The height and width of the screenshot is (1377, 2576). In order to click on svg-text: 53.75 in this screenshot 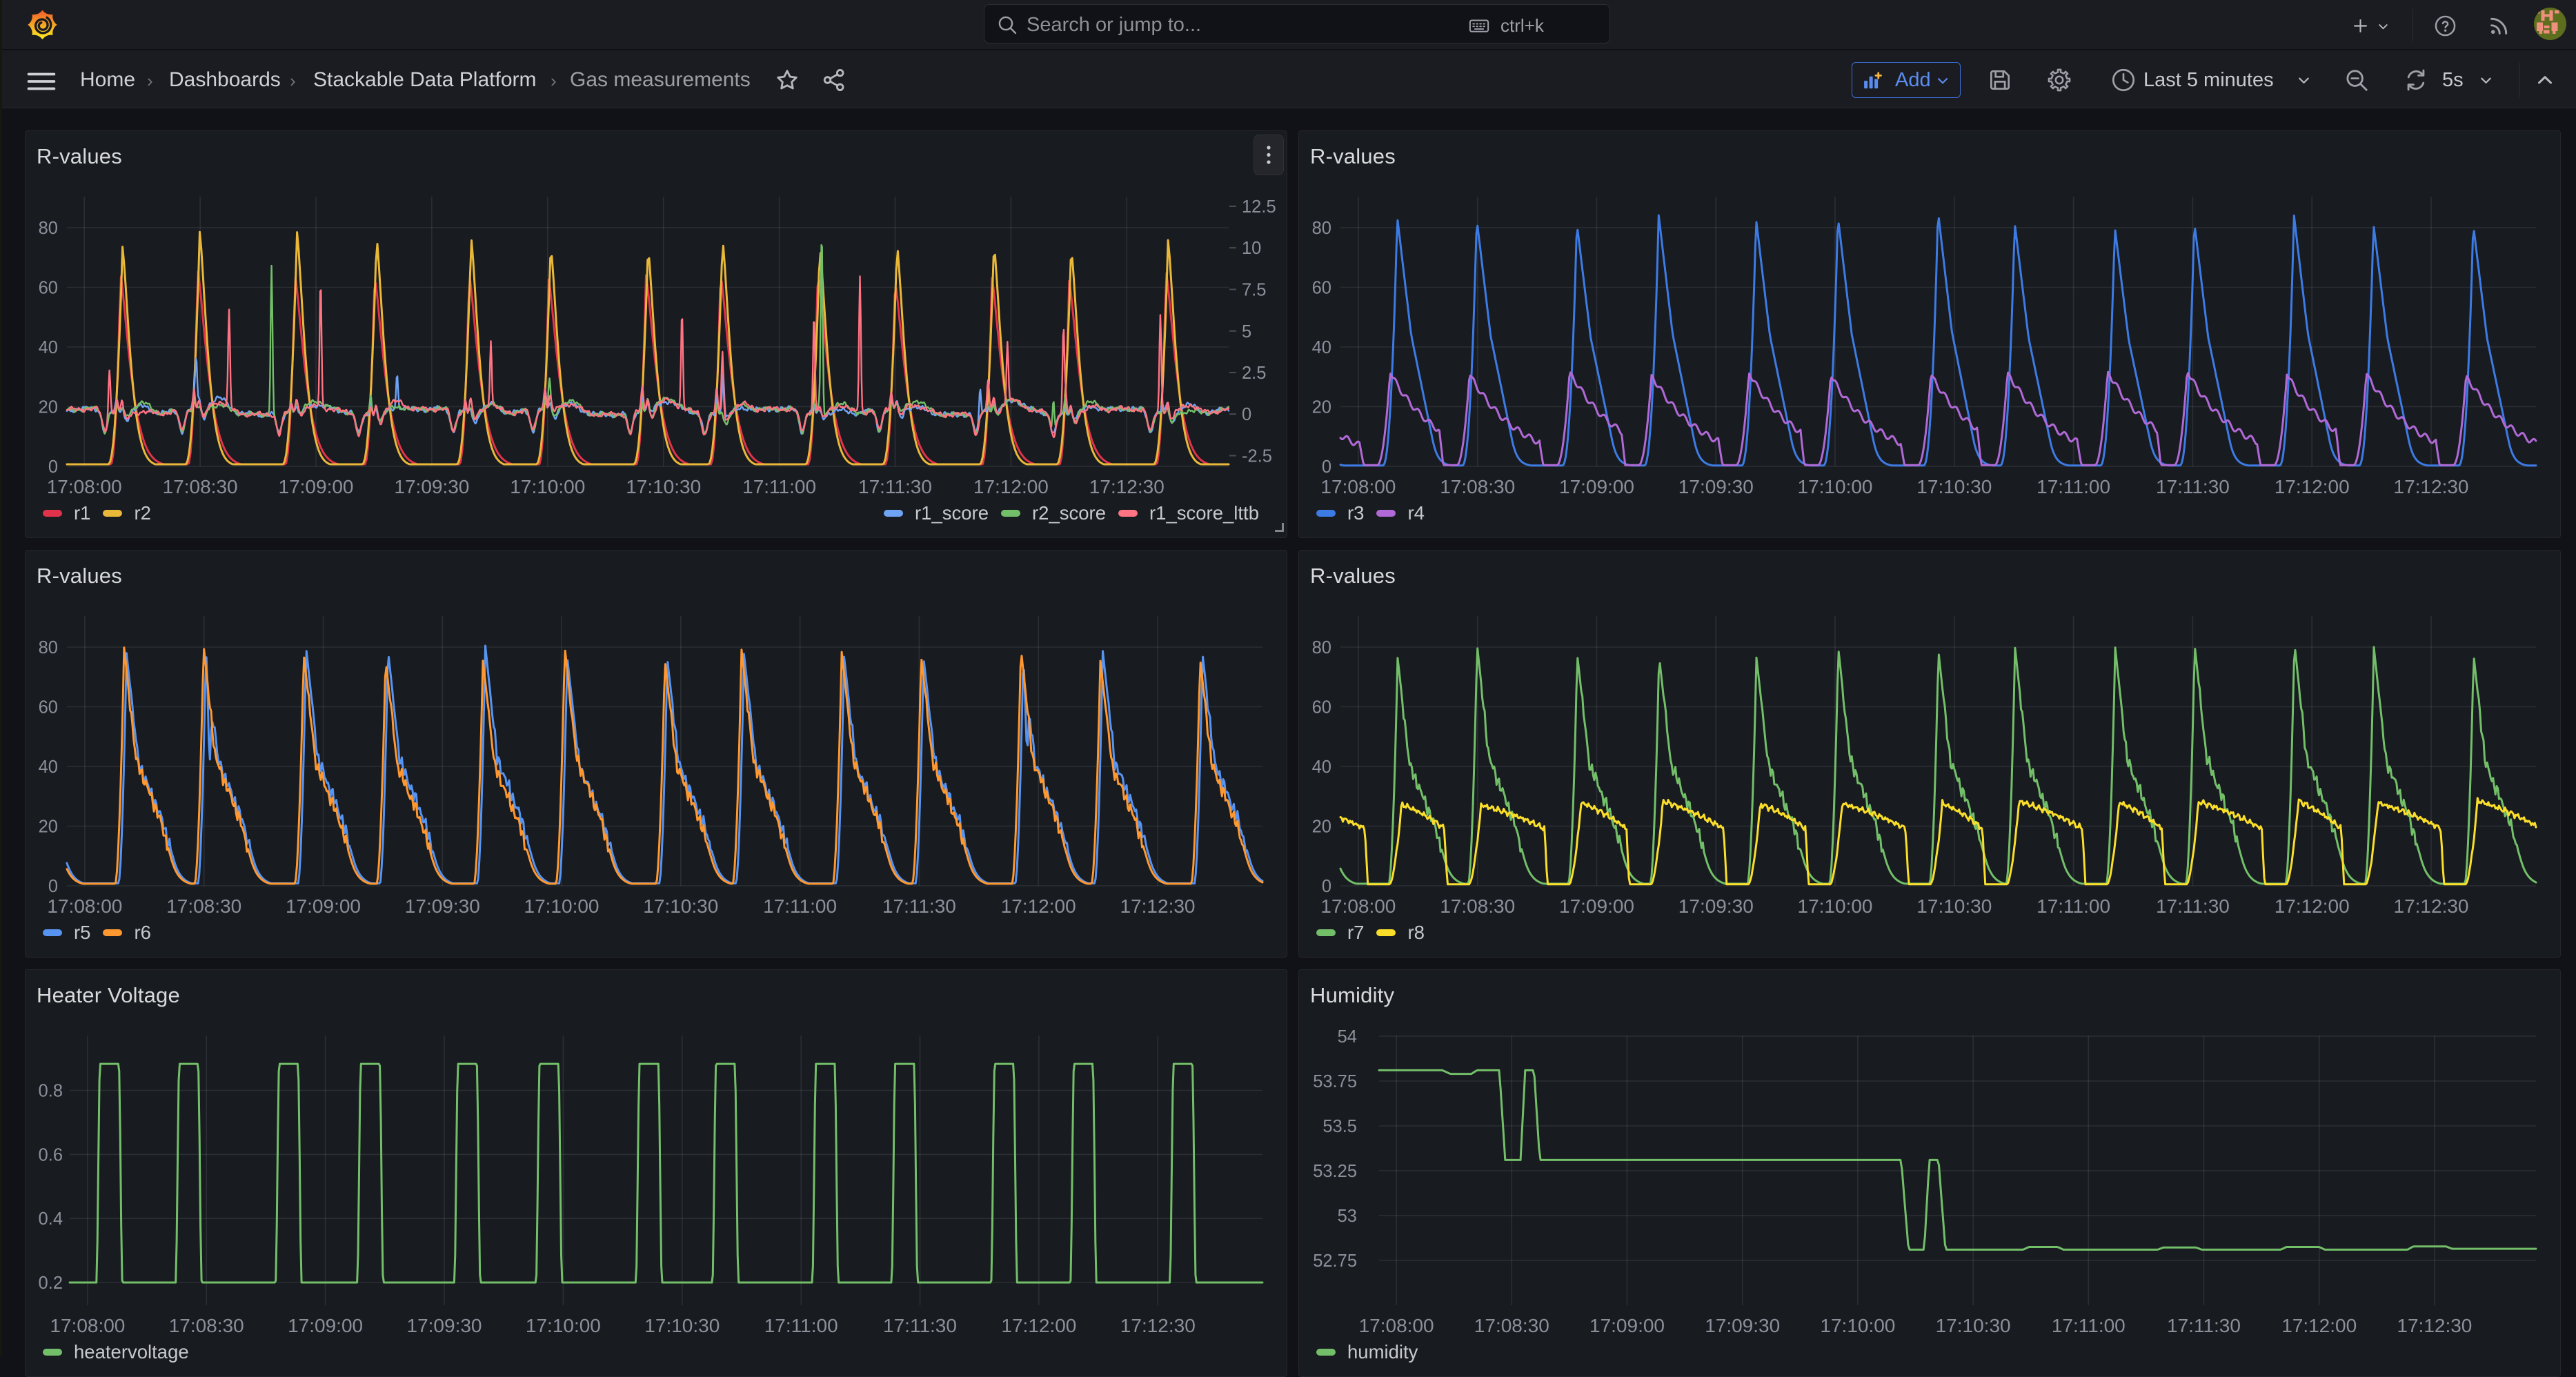, I will do `click(1335, 1081)`.